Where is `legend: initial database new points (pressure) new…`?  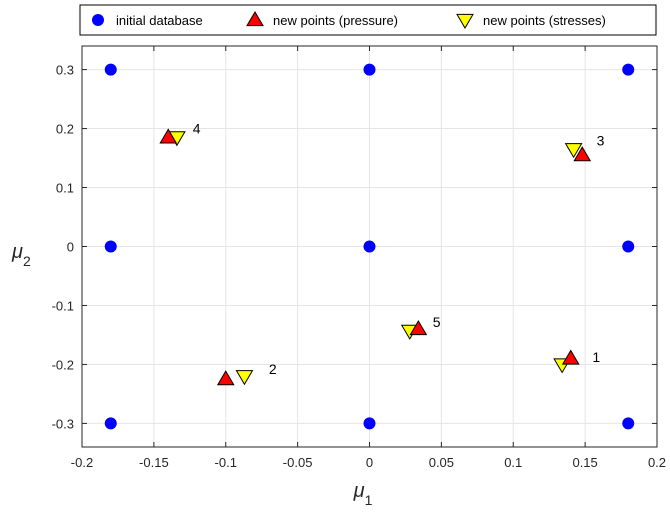
legend: initial database new points (pressure) new… is located at coordinates (368, 20).